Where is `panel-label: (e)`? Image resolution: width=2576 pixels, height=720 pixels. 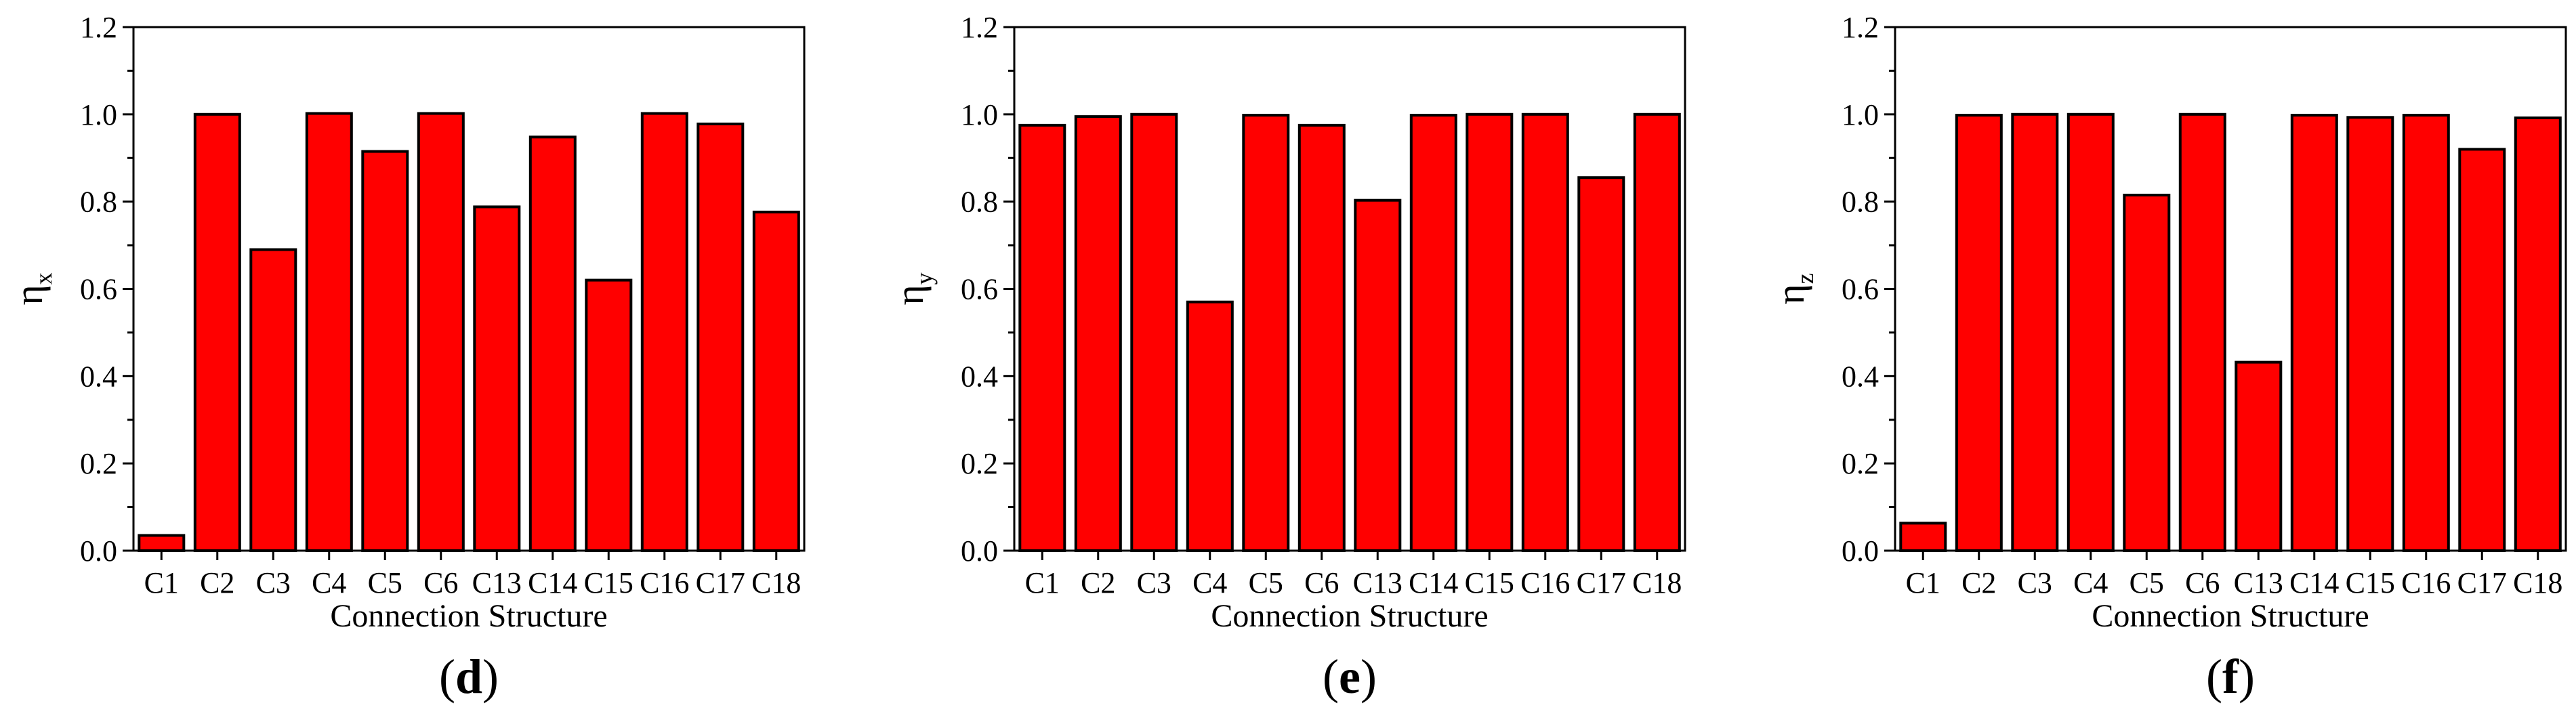
panel-label: (e) is located at coordinates (1350, 677).